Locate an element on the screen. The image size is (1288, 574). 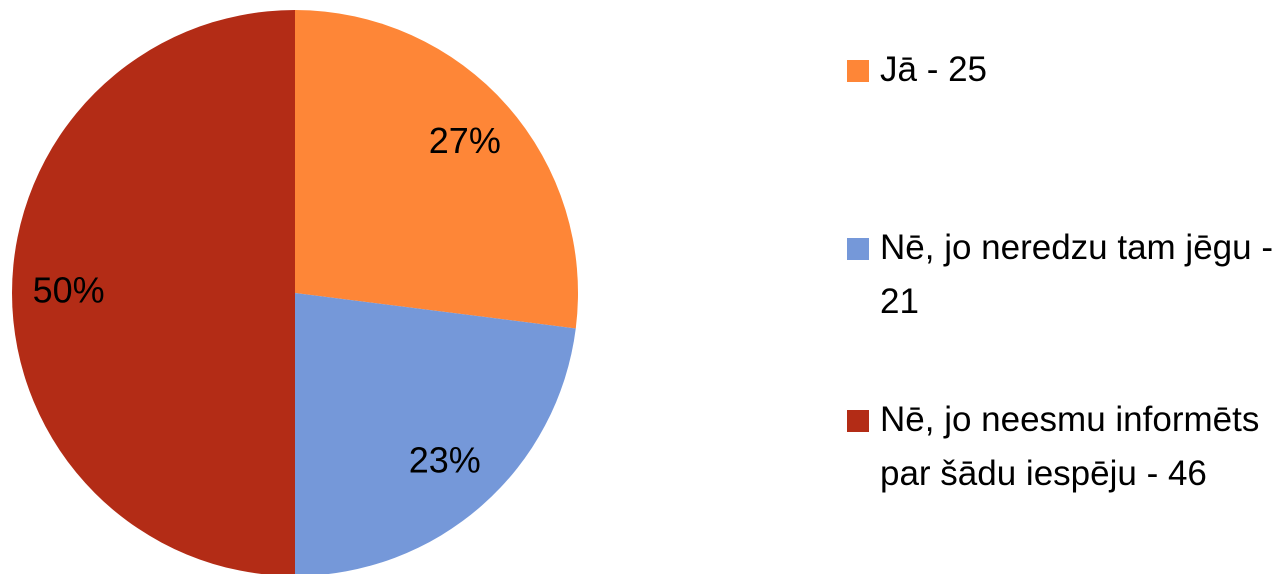
data-label: 23% is located at coordinates (445, 459).